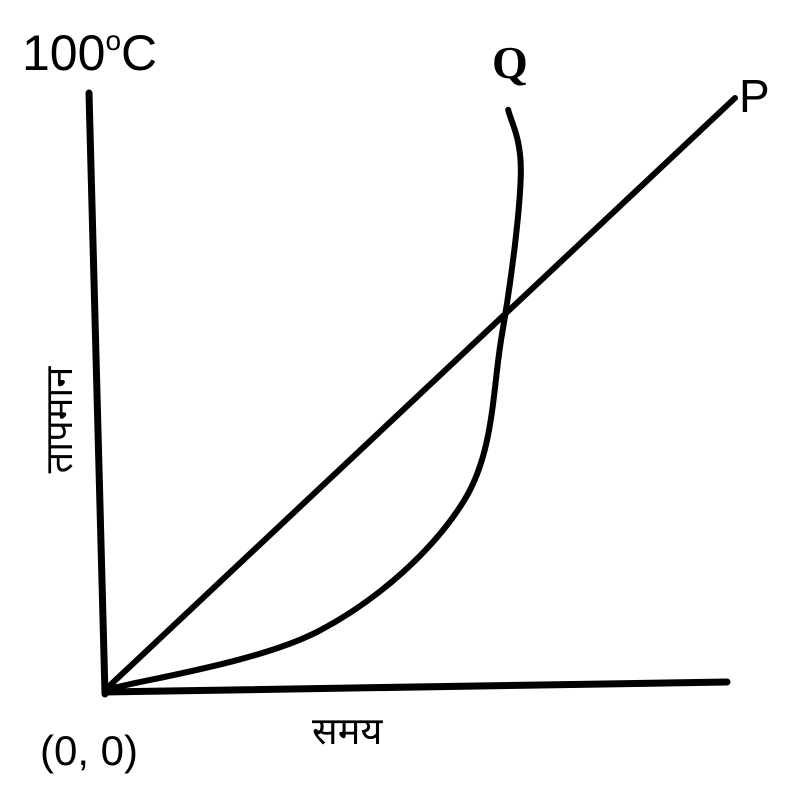 Image resolution: width=793 pixels, height=785 pixels. Describe the element at coordinates (59, 420) in the screenshot. I see `y-axis-label: तापमान` at that location.